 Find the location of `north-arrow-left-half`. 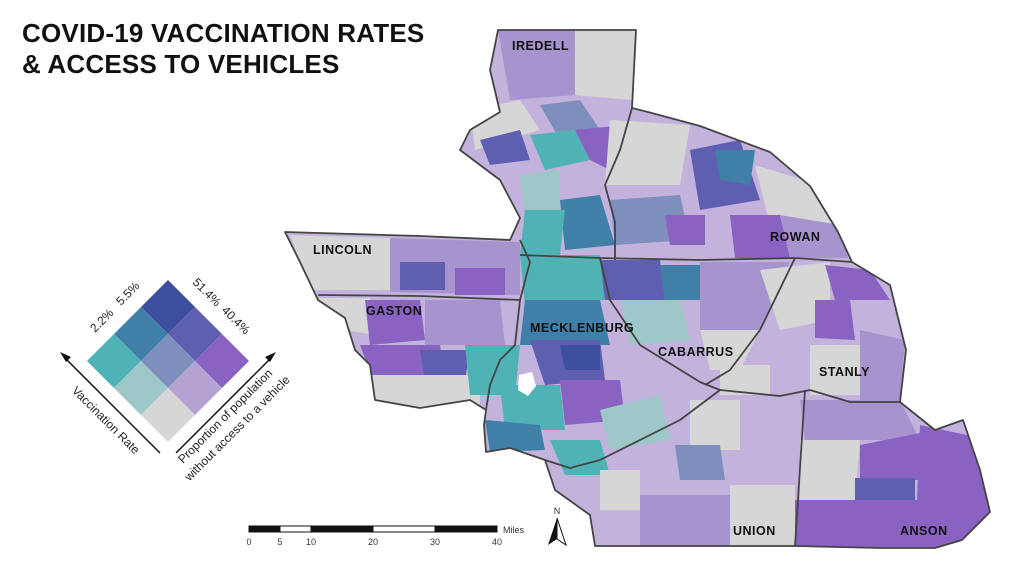

north-arrow-left-half is located at coordinates (552, 531).